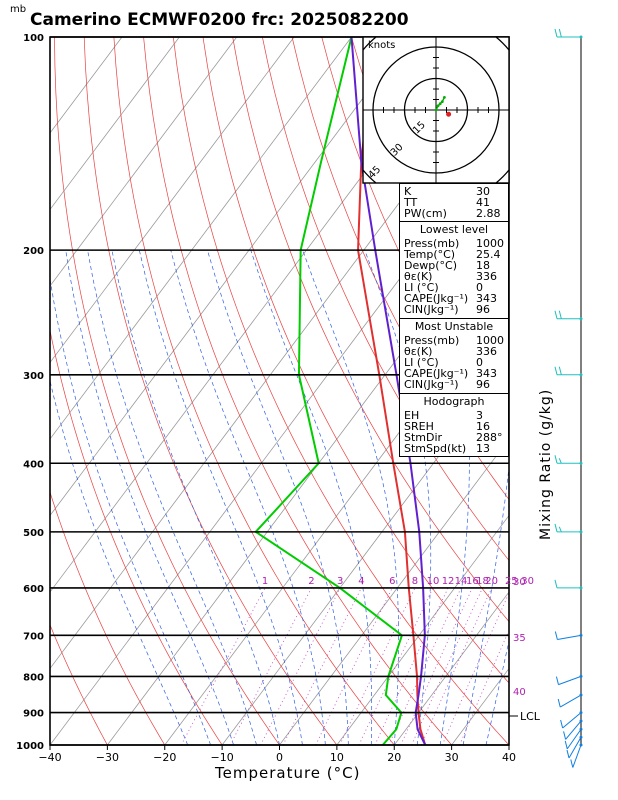 Image resolution: width=618 pixels, height=800 pixels. Describe the element at coordinates (454, 437) in the screenshot. I see `hodo-index-row: StmDir 288°` at that location.